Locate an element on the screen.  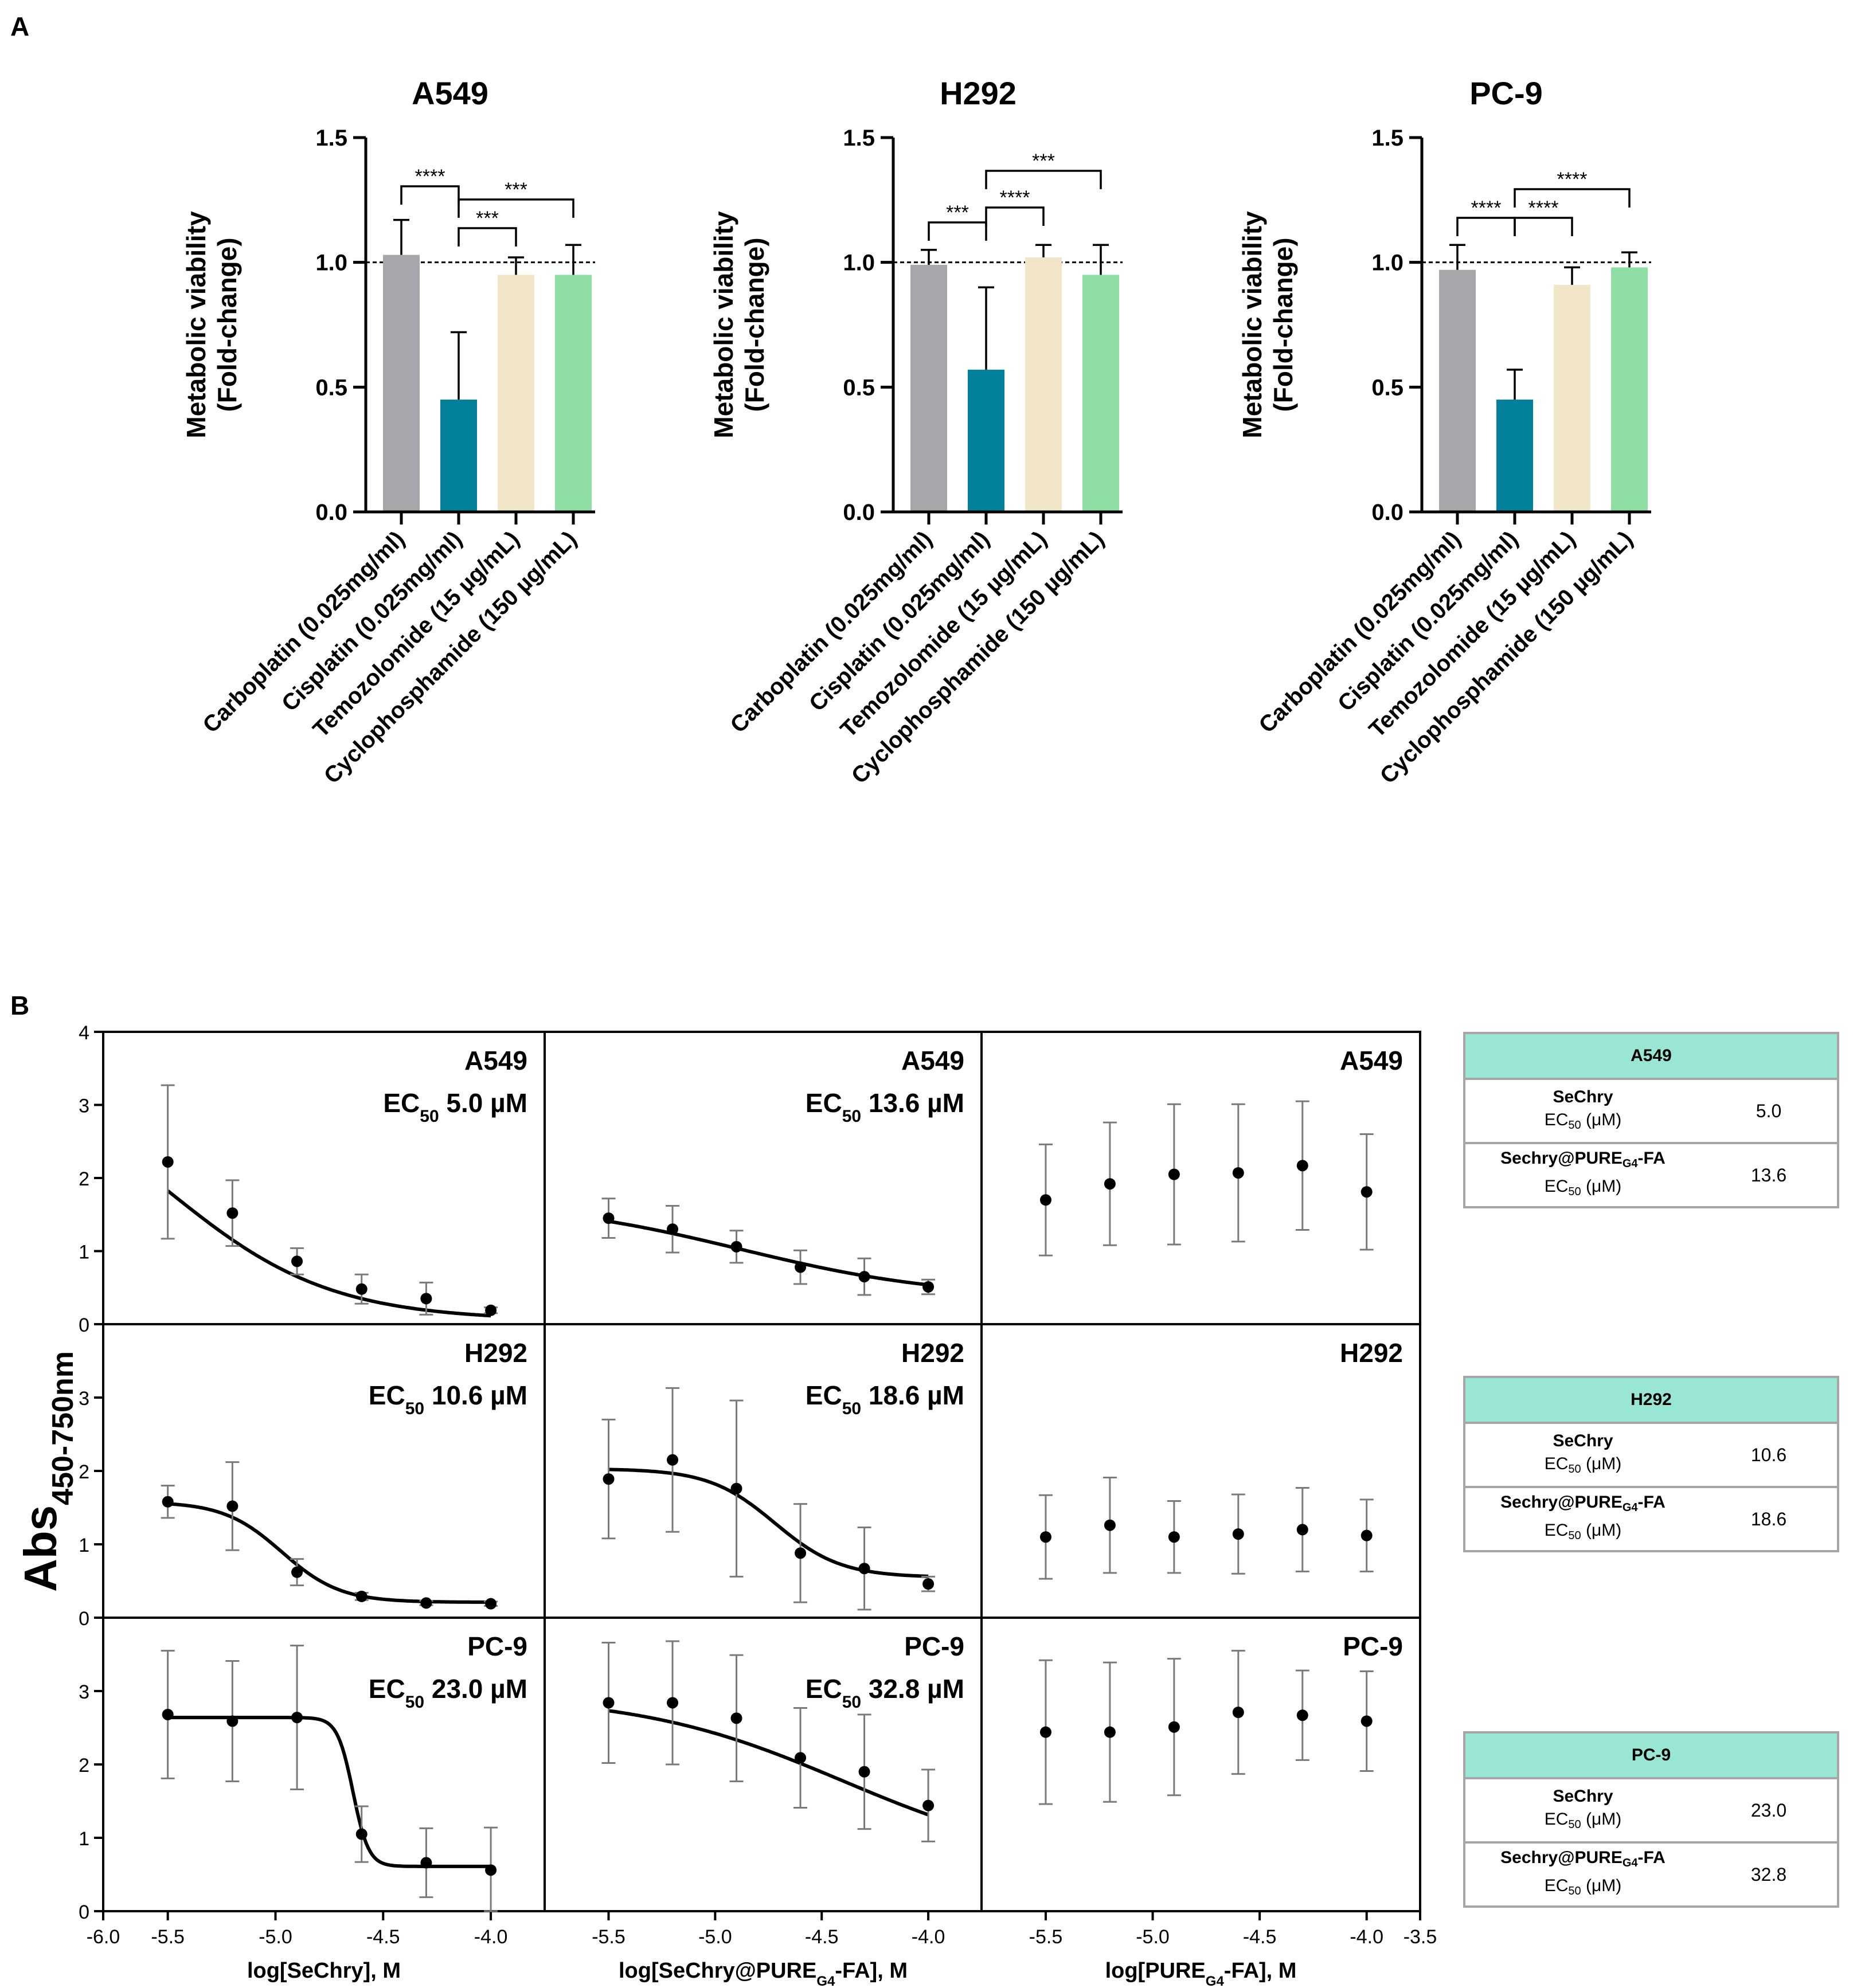
x-tick-label: -3.5 is located at coordinates (1420, 1937).